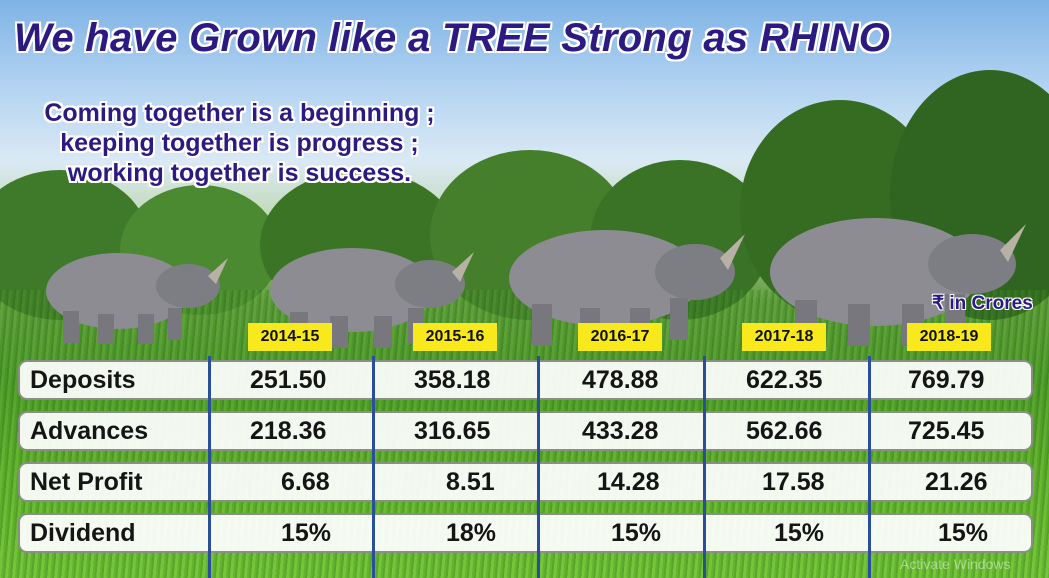  Describe the element at coordinates (83, 533) in the screenshot. I see `row-label-dividend: Dividend` at that location.